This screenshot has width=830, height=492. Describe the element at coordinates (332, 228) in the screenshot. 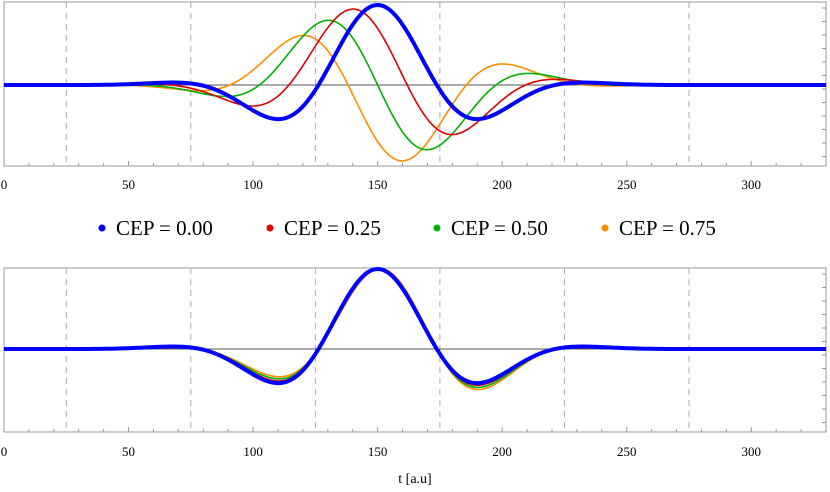

I see `legend-label: CEP = 0.25` at that location.